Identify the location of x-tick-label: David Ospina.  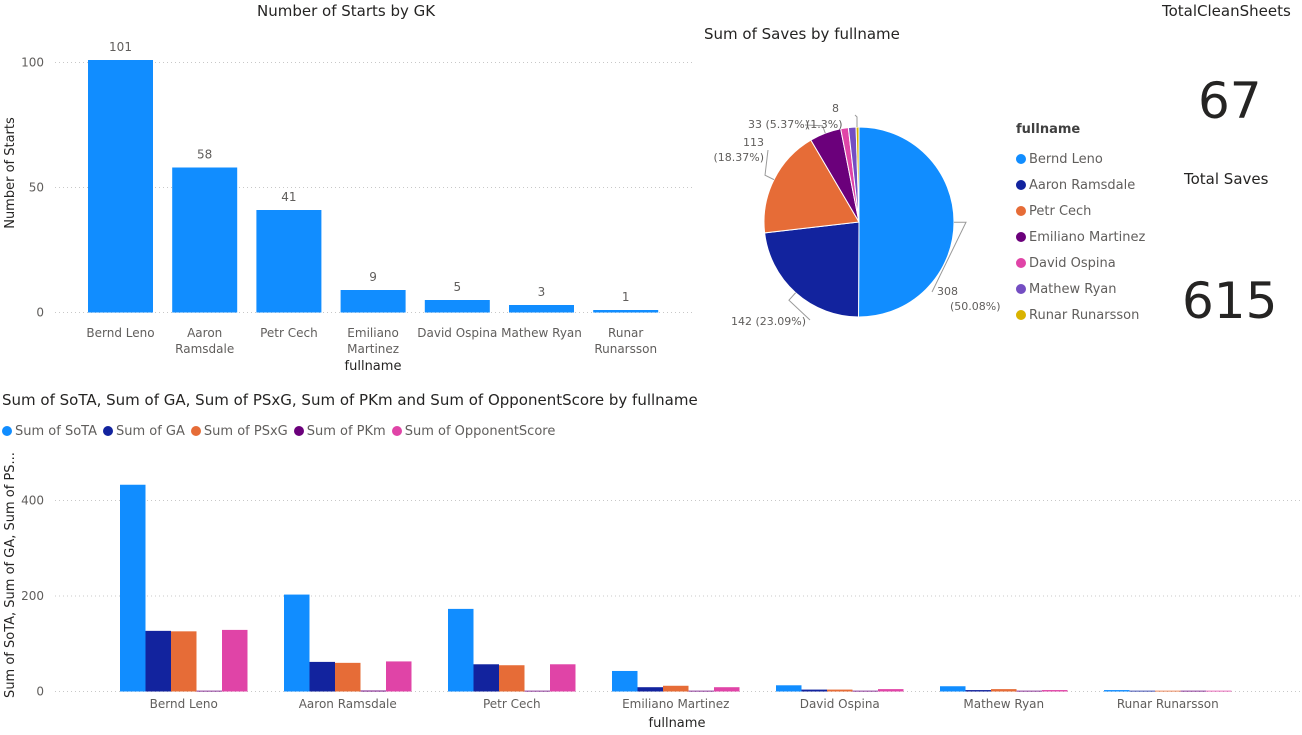
(457, 333).